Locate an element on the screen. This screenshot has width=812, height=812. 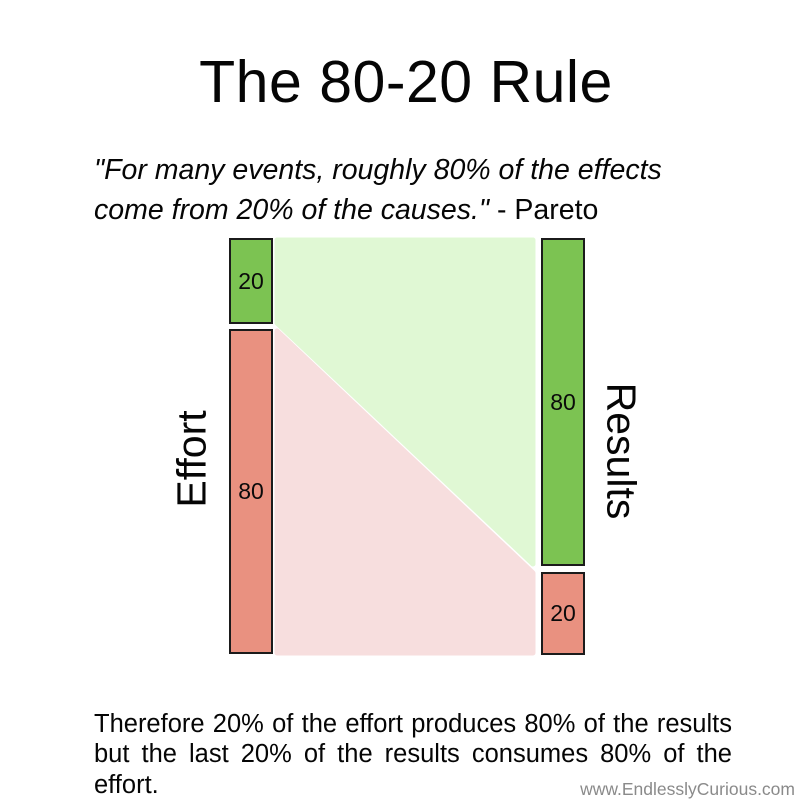
effort-axis-label: Effort is located at coordinates (191, 459).